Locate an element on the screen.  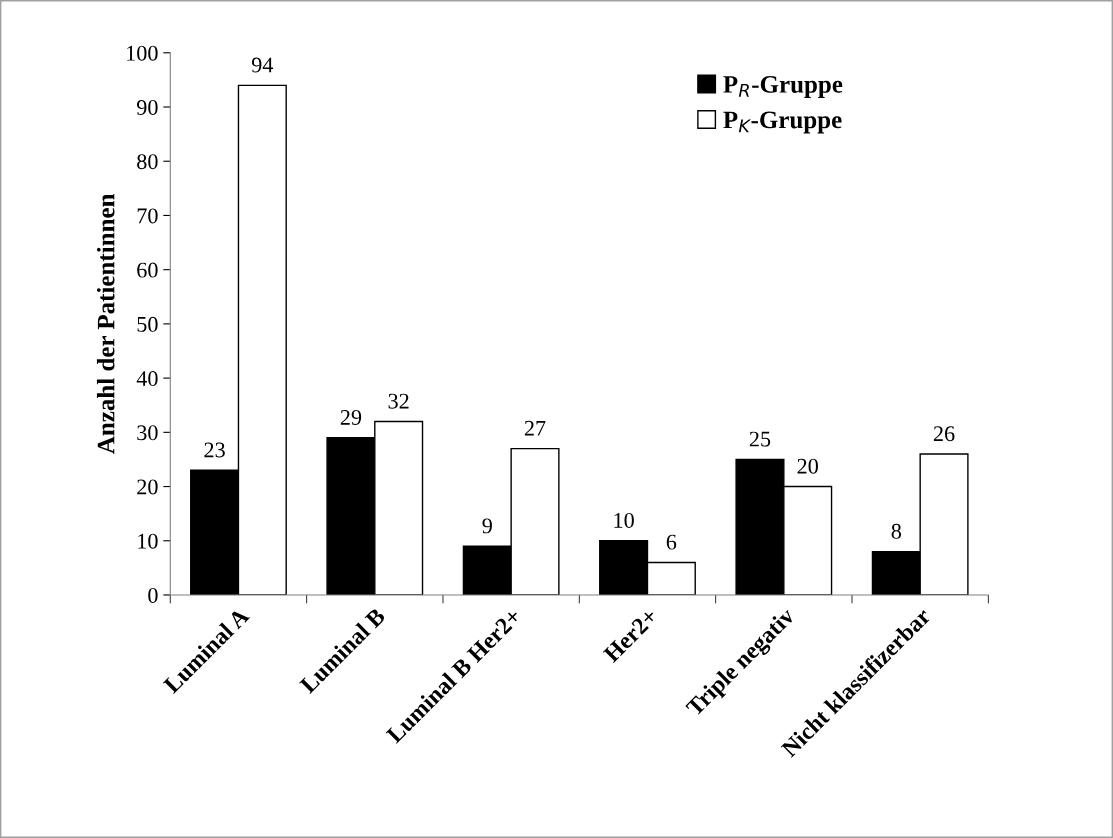
data-label: 94 is located at coordinates (262, 65).